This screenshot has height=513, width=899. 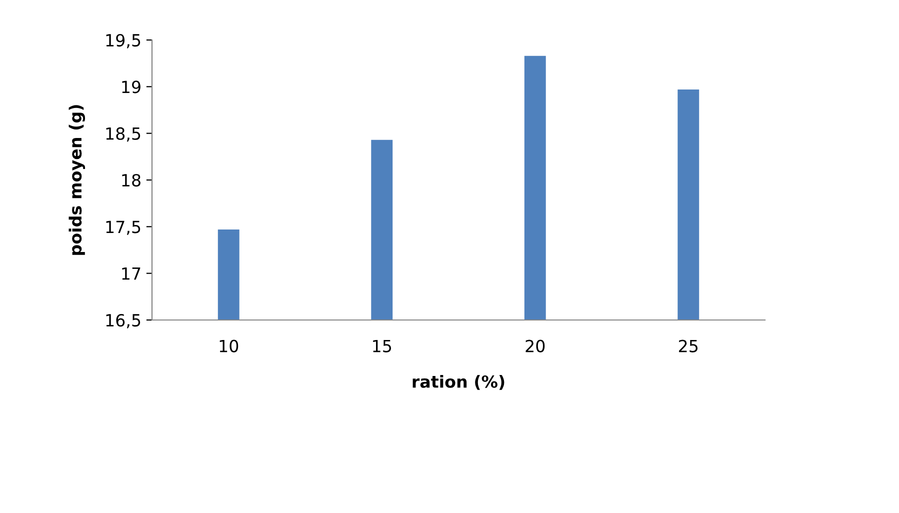 What do you see at coordinates (123, 321) in the screenshot?
I see `y-tick-label: 16,5` at bounding box center [123, 321].